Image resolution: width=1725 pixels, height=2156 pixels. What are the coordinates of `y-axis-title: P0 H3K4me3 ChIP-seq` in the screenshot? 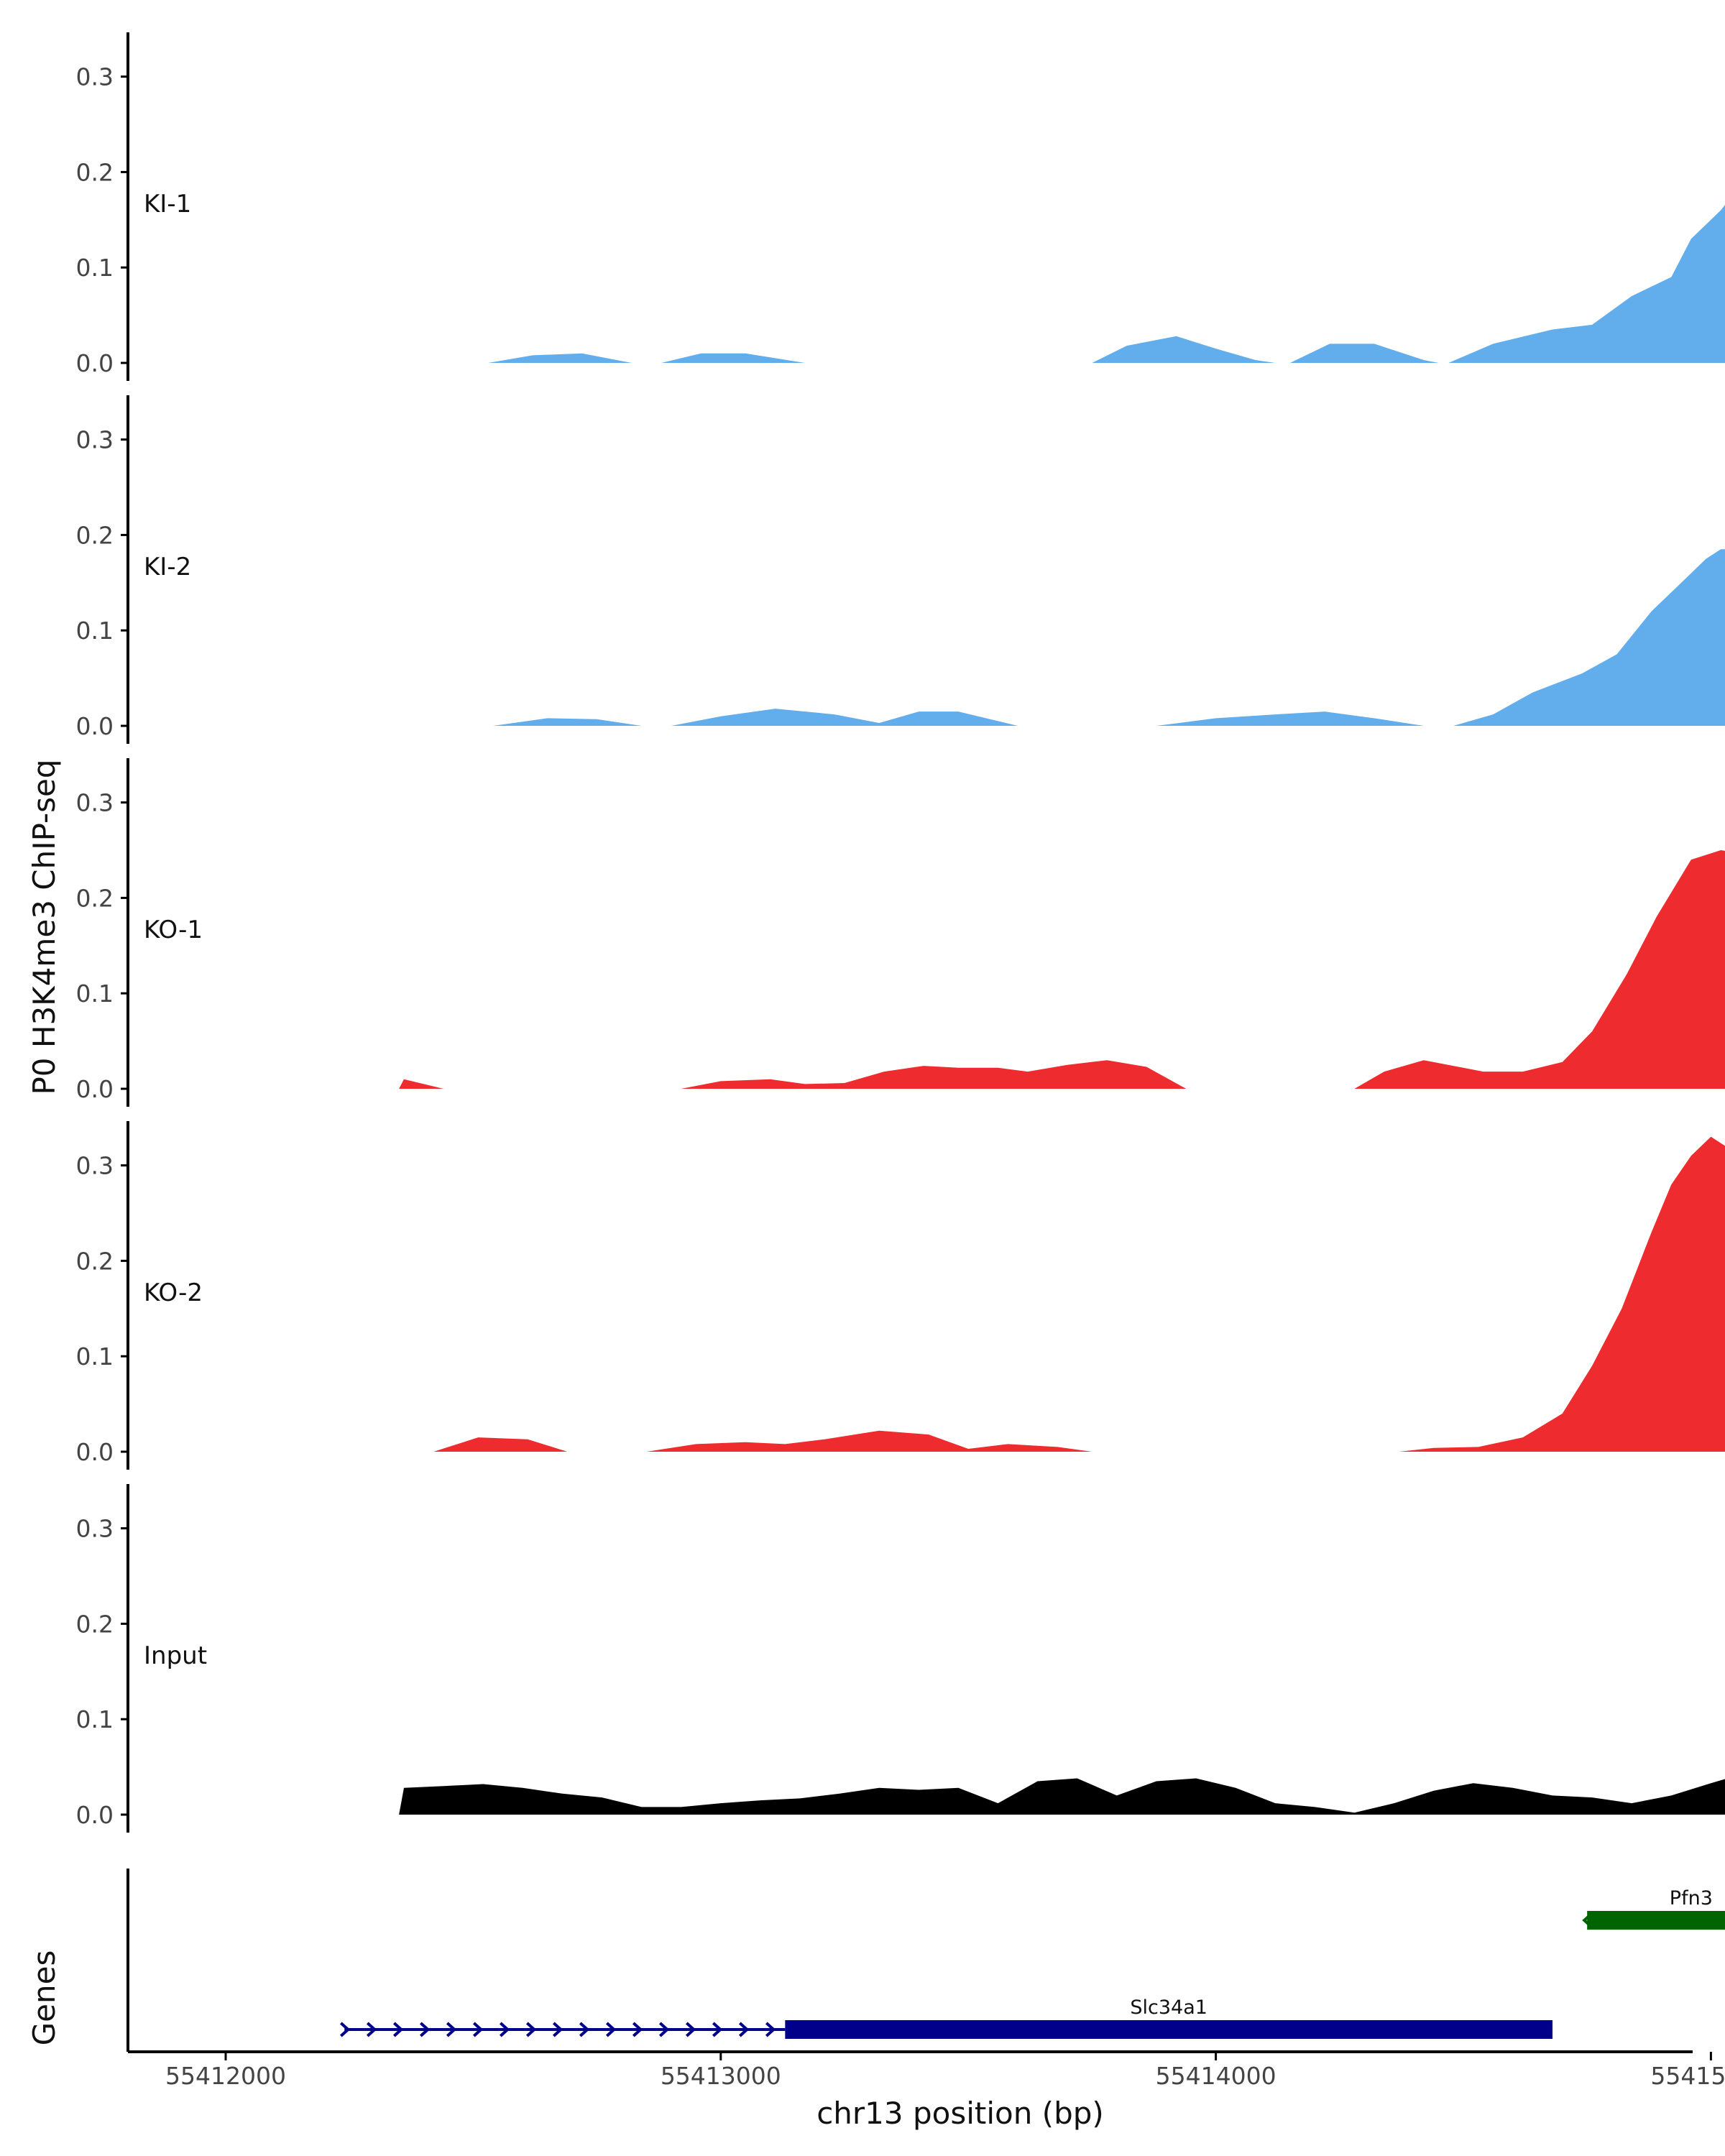 It's located at (44, 927).